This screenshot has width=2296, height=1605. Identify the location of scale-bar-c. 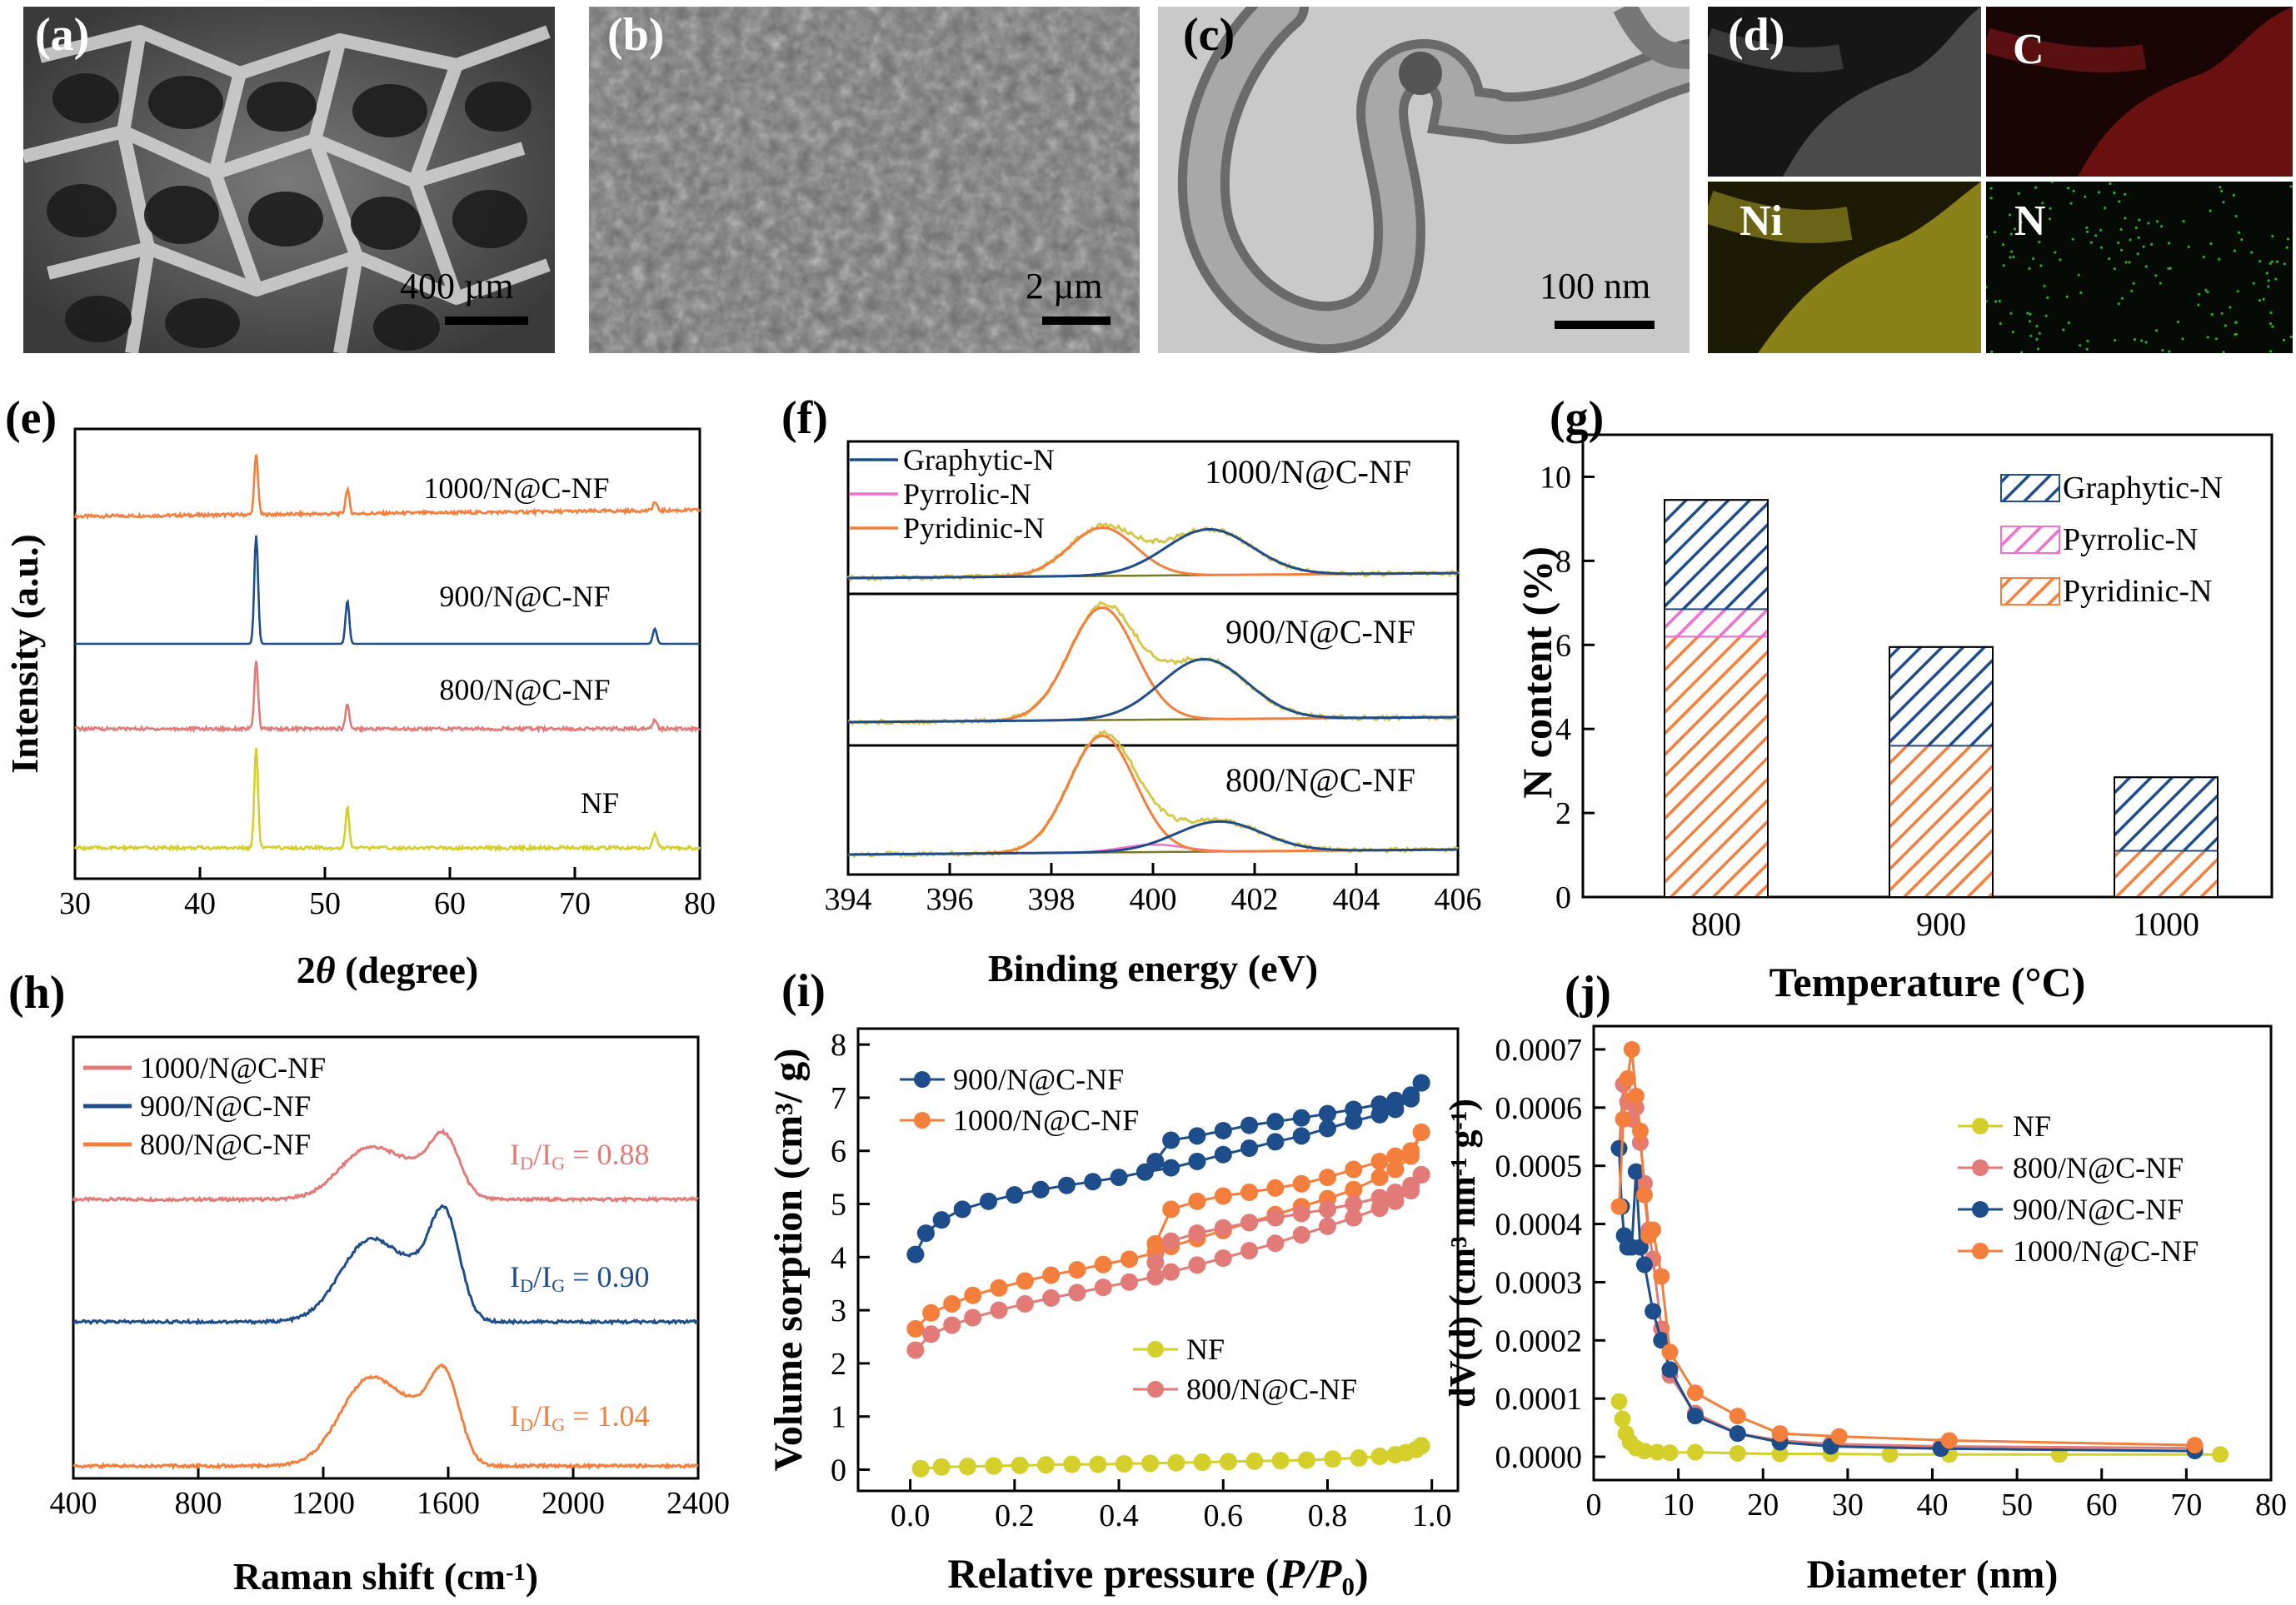
(1605, 325).